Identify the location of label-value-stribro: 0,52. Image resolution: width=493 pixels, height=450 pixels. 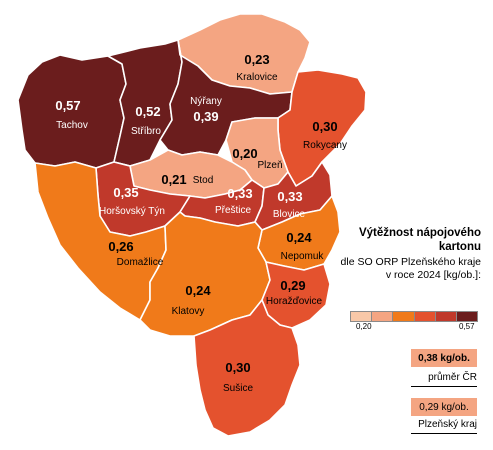
(147, 111).